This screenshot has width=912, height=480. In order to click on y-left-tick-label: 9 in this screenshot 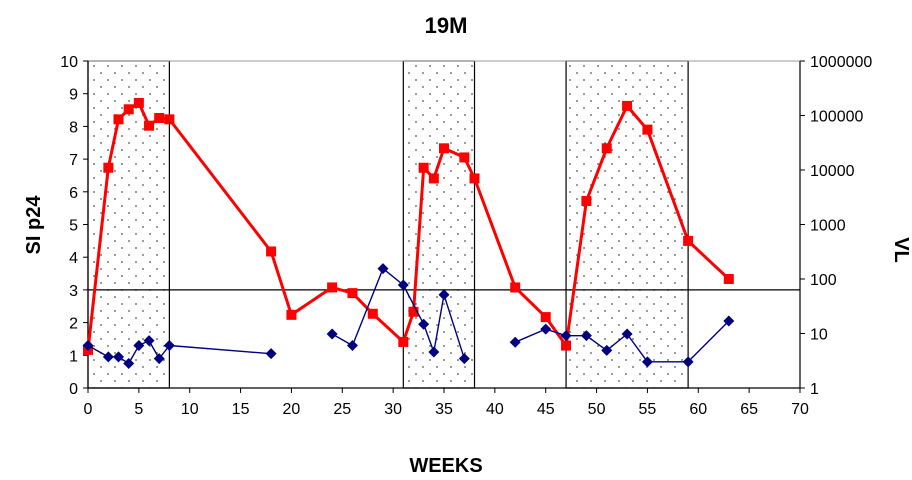, I will do `click(73, 95)`.